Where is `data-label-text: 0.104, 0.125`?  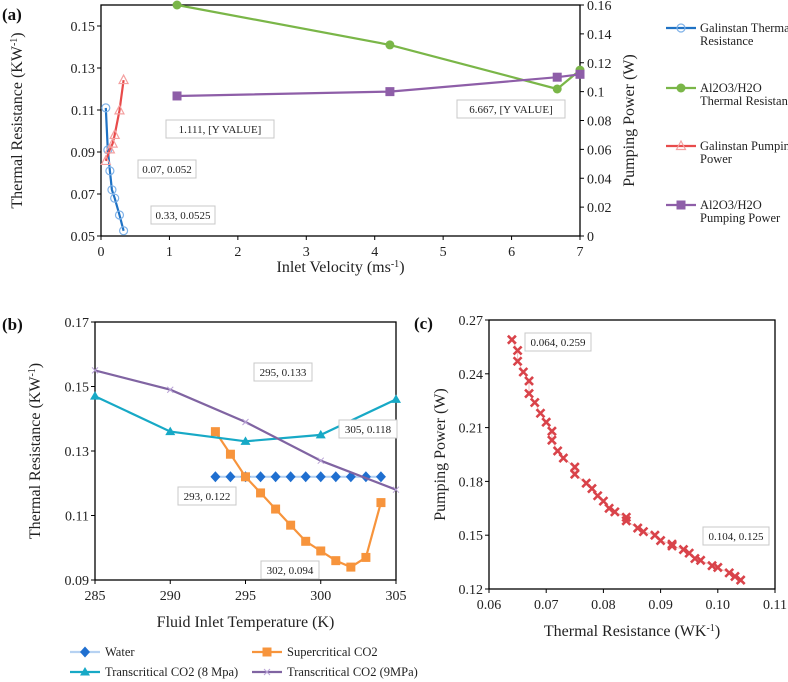
data-label-text: 0.104, 0.125 is located at coordinates (737, 537).